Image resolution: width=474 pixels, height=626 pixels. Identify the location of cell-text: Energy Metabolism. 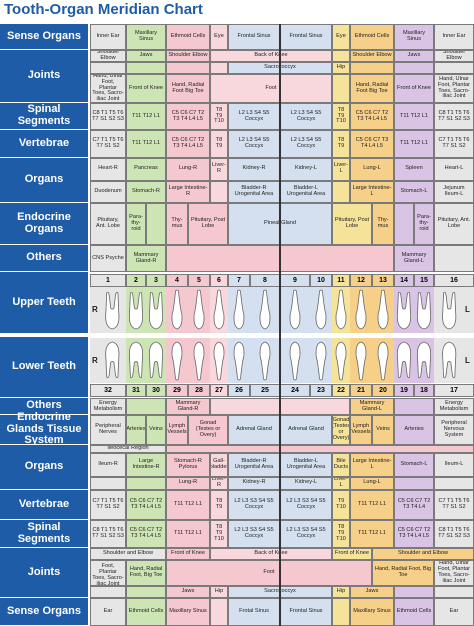
(108, 406).